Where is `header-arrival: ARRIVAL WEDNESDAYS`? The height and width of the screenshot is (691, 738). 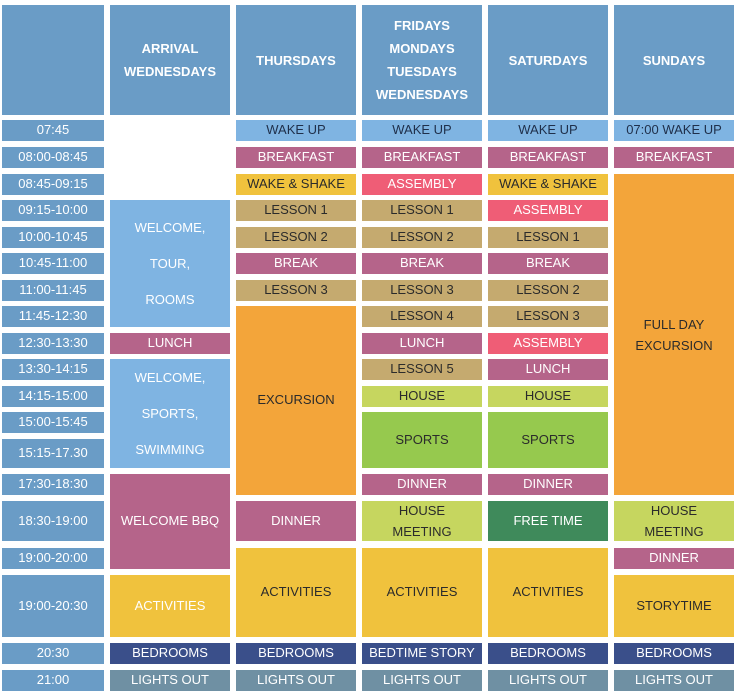
header-arrival: ARRIVAL WEDNESDAYS is located at coordinates (170, 60).